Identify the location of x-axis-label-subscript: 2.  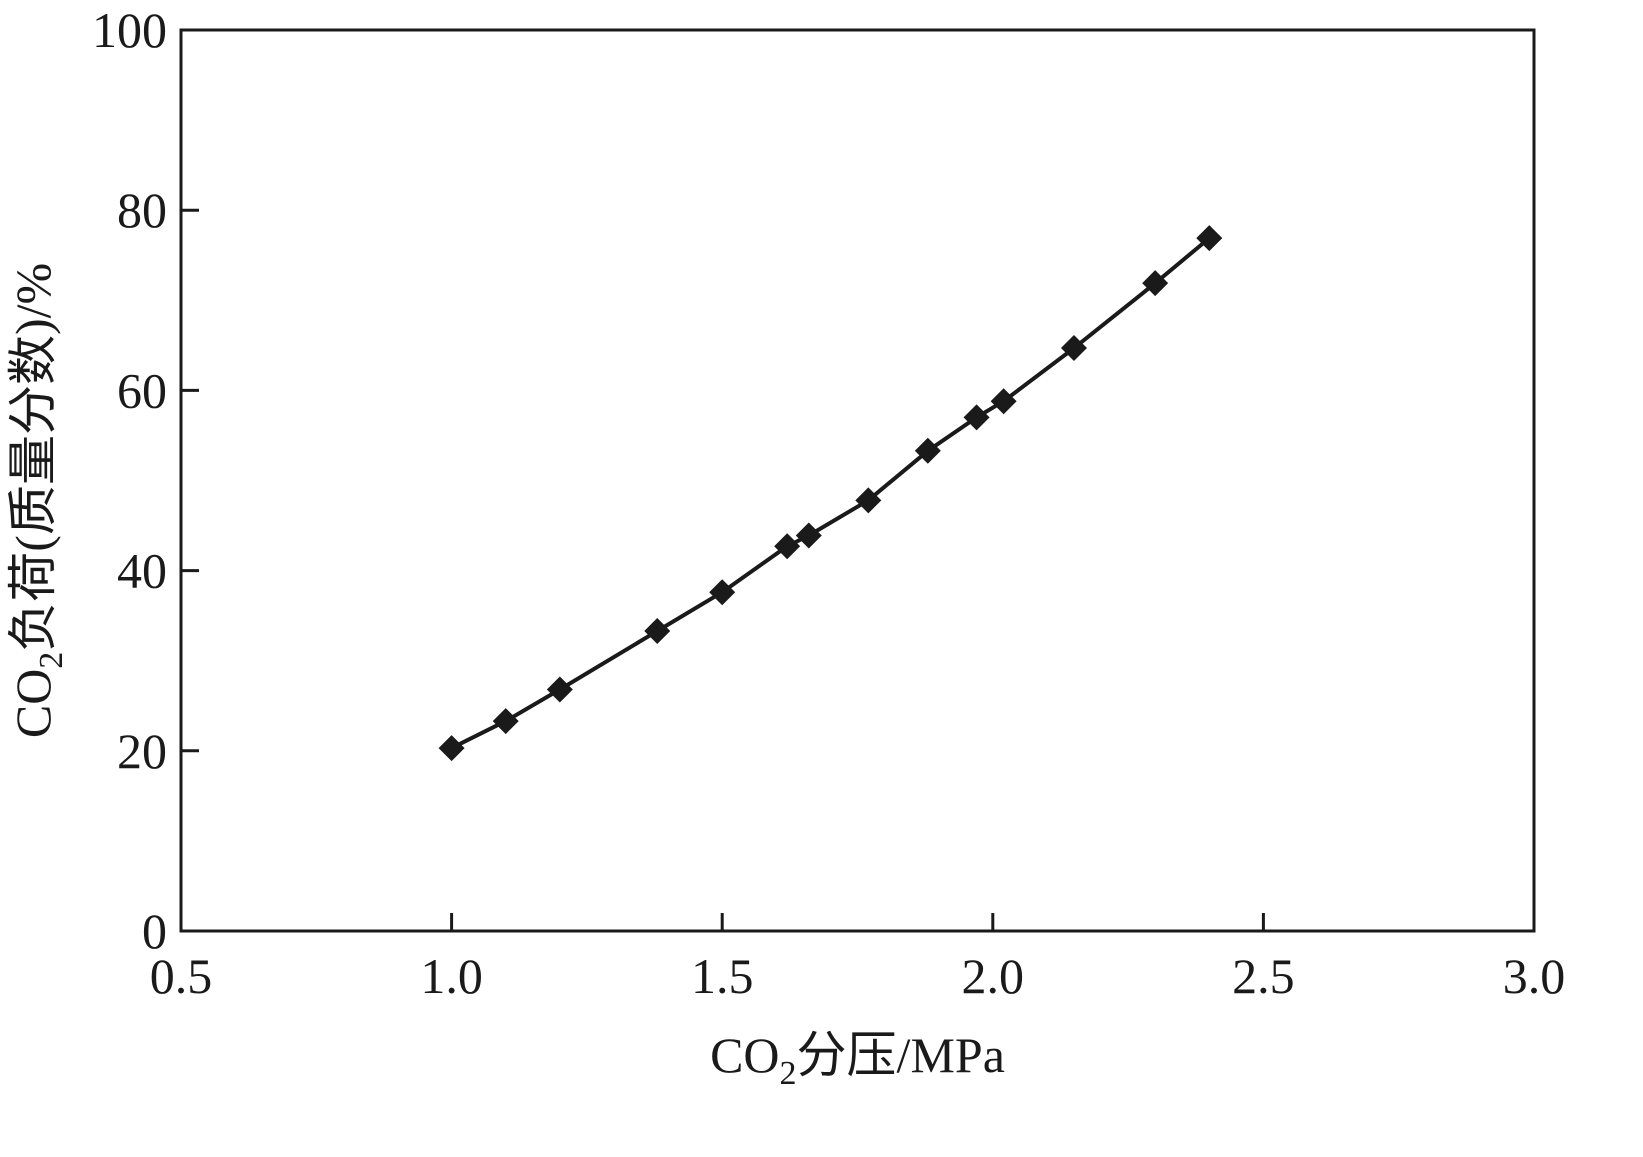
(788, 1073).